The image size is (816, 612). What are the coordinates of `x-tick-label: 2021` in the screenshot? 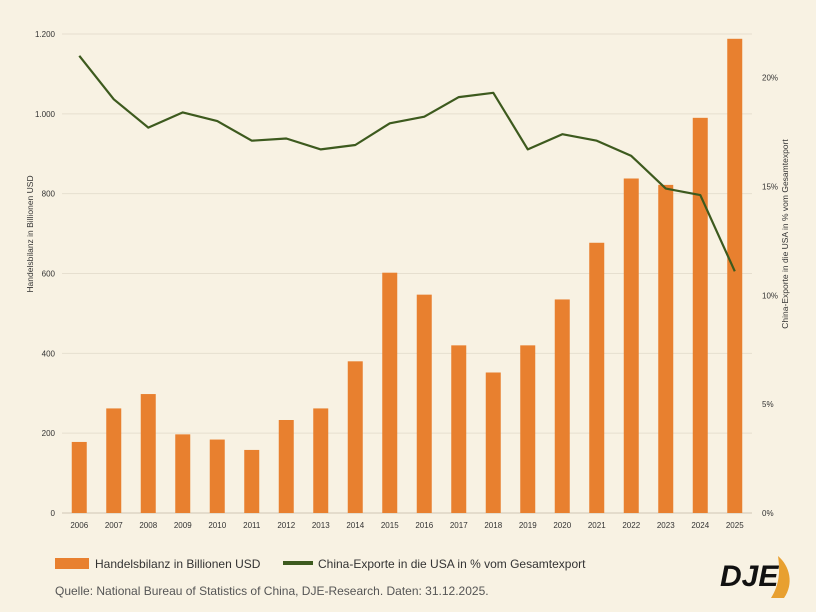 It's located at (597, 525).